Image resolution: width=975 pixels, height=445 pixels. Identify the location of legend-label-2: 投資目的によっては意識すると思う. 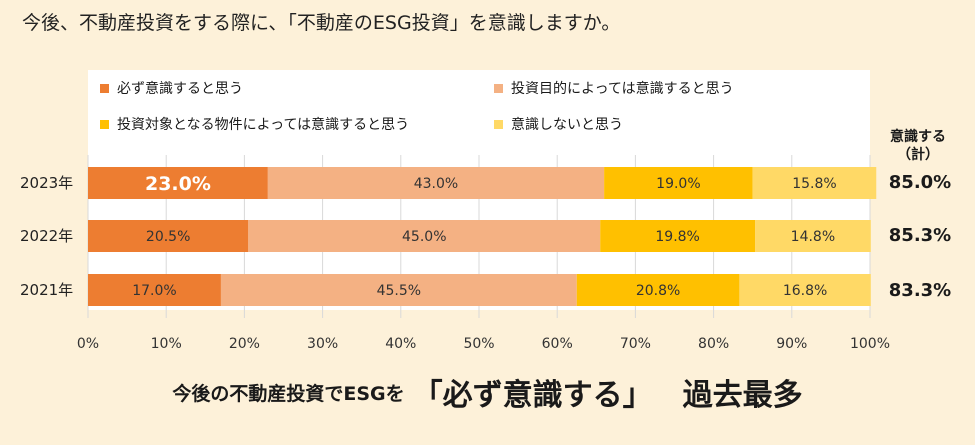
(622, 89).